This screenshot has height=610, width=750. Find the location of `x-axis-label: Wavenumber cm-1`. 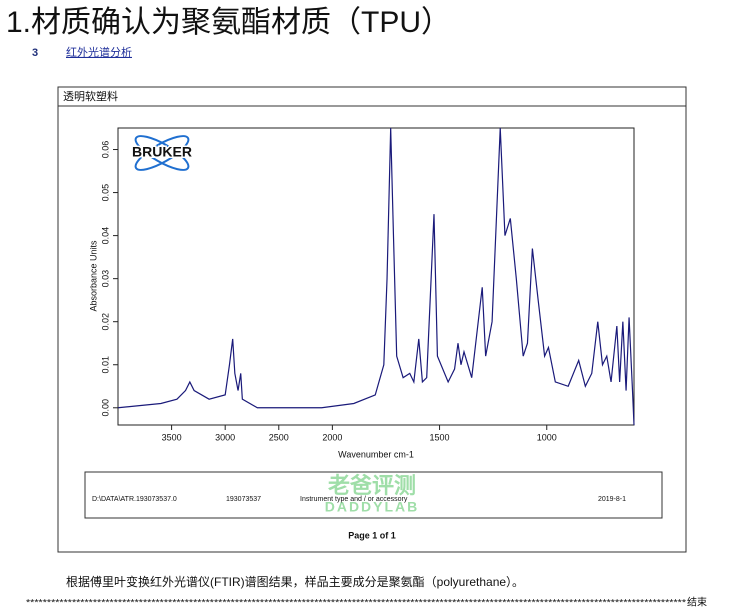

x-axis-label: Wavenumber cm-1 is located at coordinates (376, 454).